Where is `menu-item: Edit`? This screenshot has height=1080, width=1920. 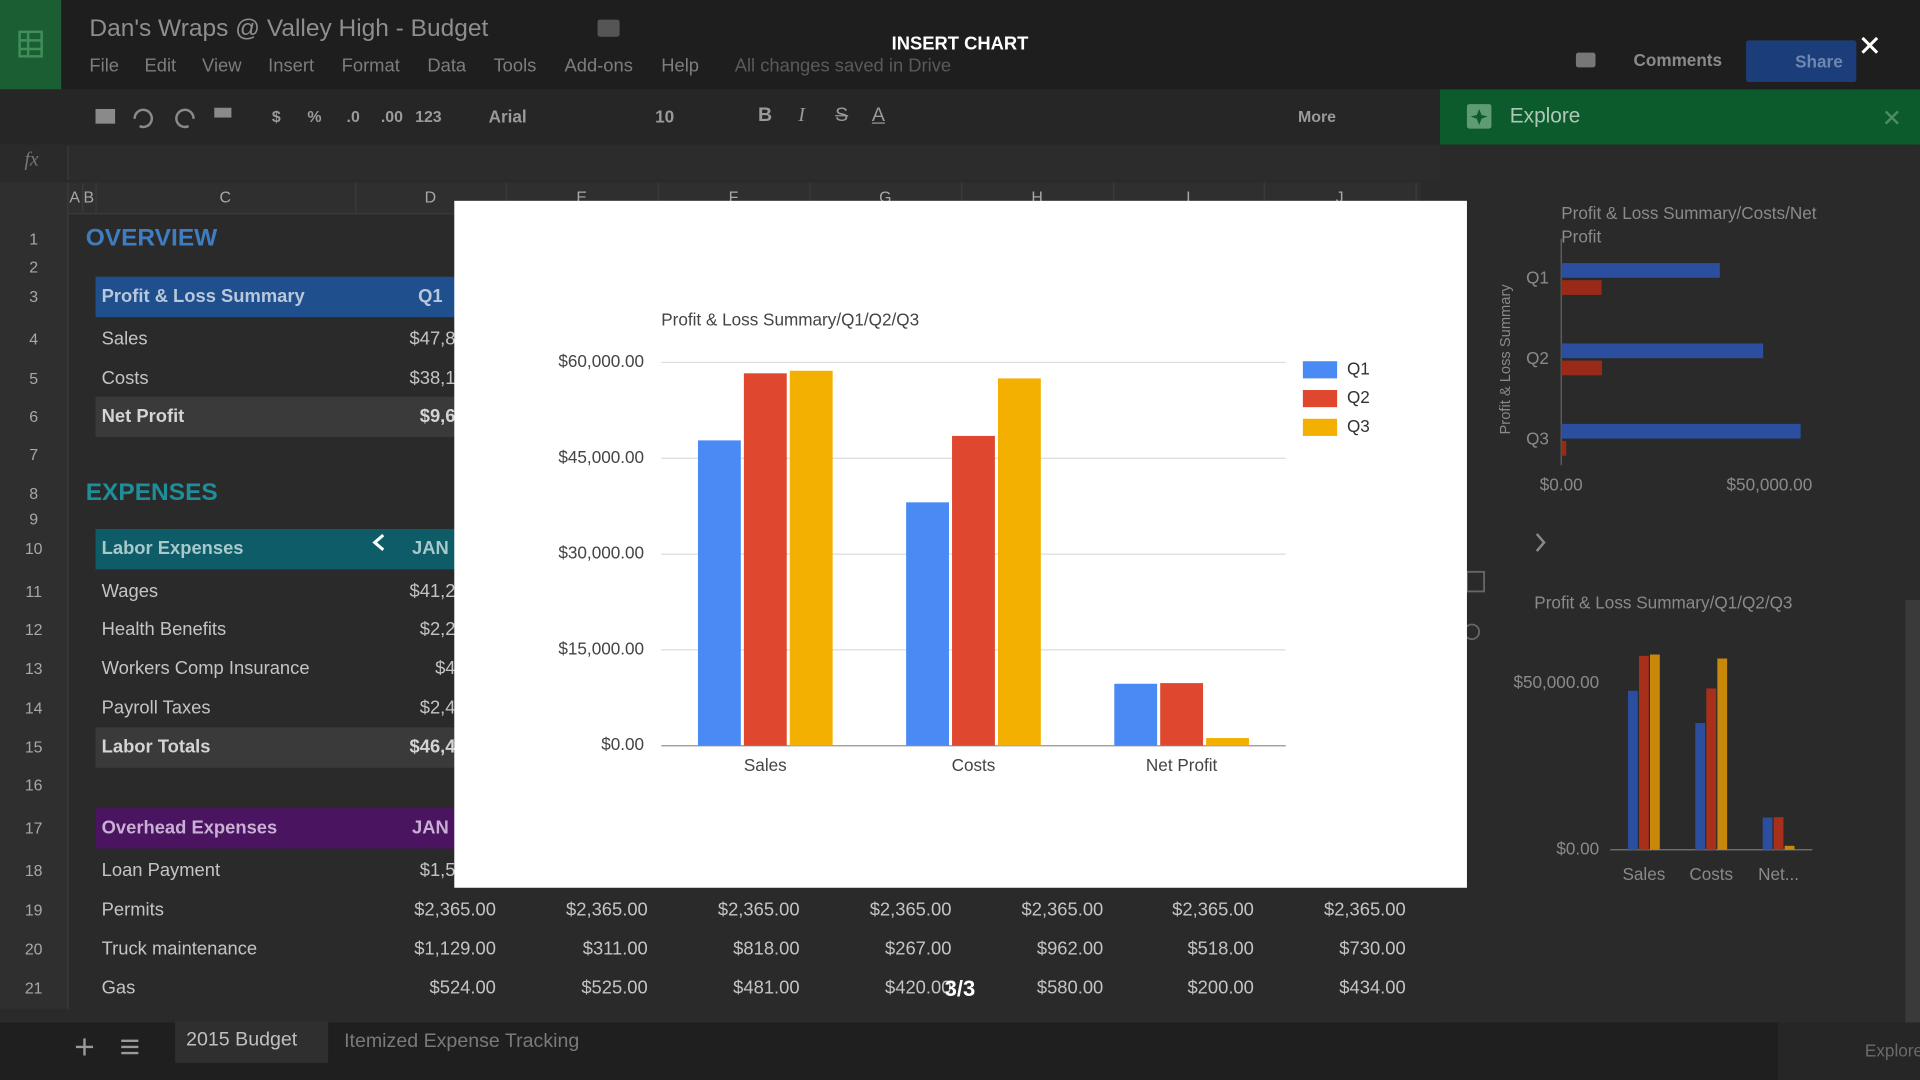 menu-item: Edit is located at coordinates (160, 66).